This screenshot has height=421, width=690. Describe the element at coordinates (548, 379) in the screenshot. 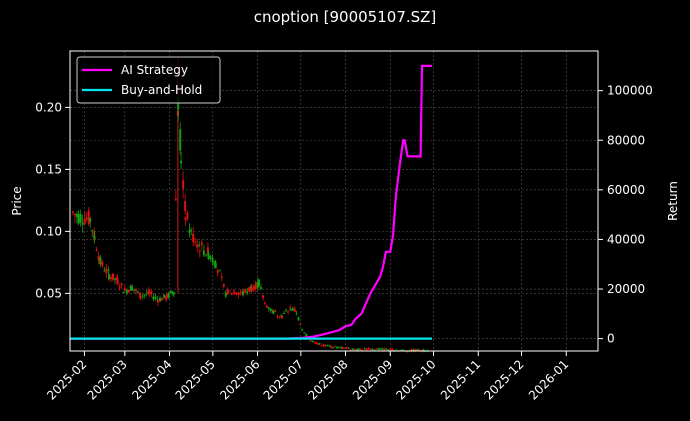

I see `x-tick-label: 2026-01` at that location.